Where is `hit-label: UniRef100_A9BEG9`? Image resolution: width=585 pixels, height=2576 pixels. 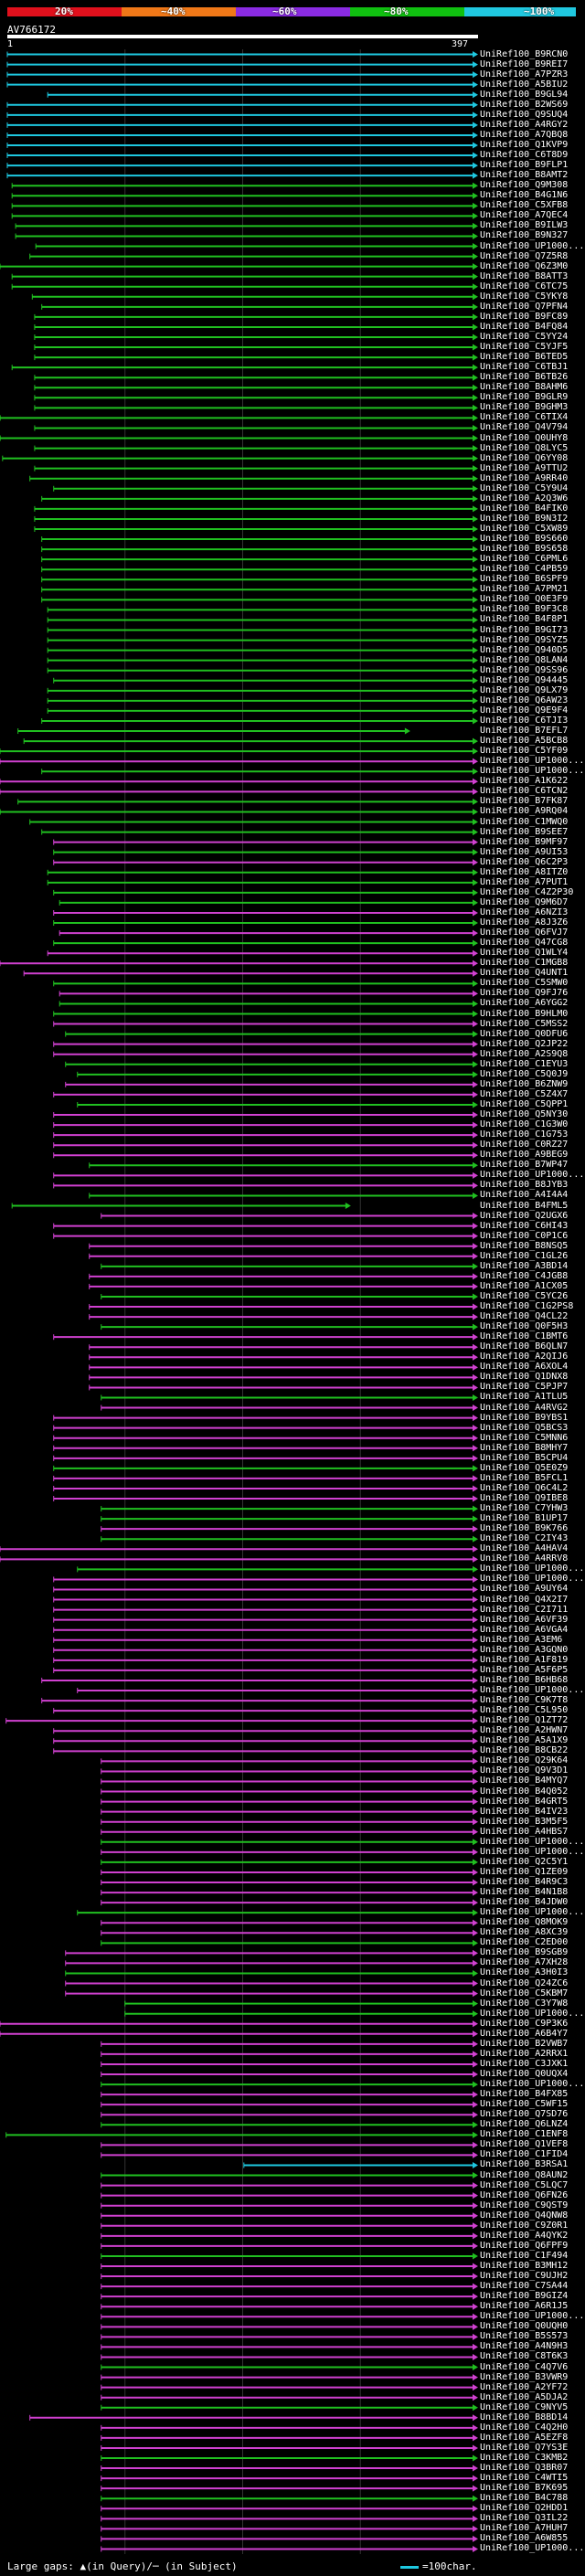
hit-label: UniRef100_A9BEG9 is located at coordinates (524, 1155).